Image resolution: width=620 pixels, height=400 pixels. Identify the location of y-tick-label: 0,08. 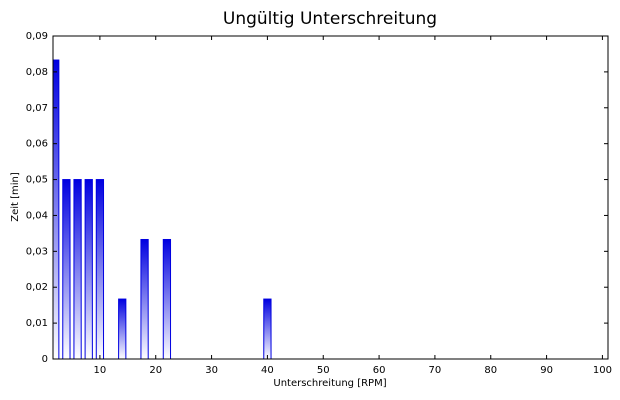
(37, 72).